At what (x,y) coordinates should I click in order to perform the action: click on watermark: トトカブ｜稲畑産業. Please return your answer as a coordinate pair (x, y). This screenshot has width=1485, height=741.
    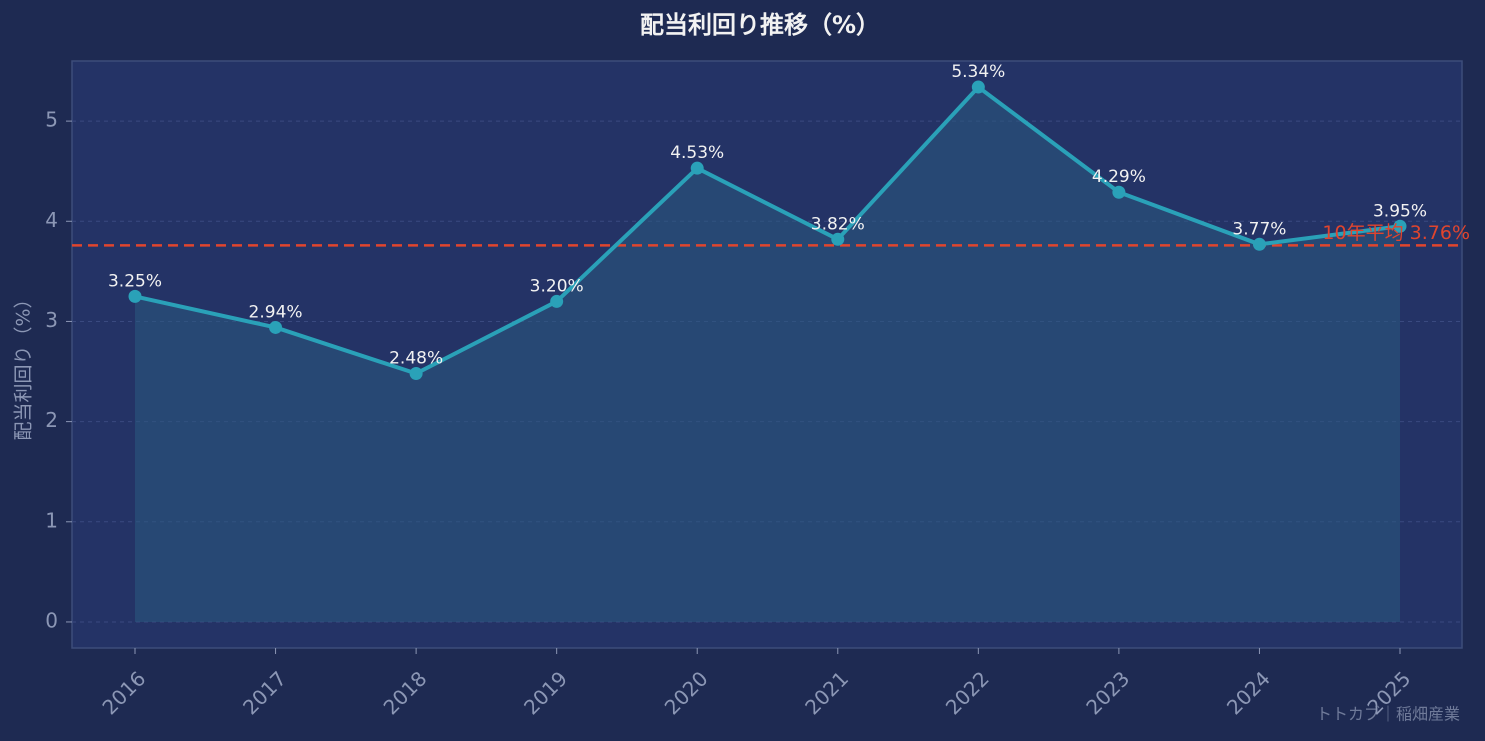
    Looking at the image, I should click on (1388, 714).